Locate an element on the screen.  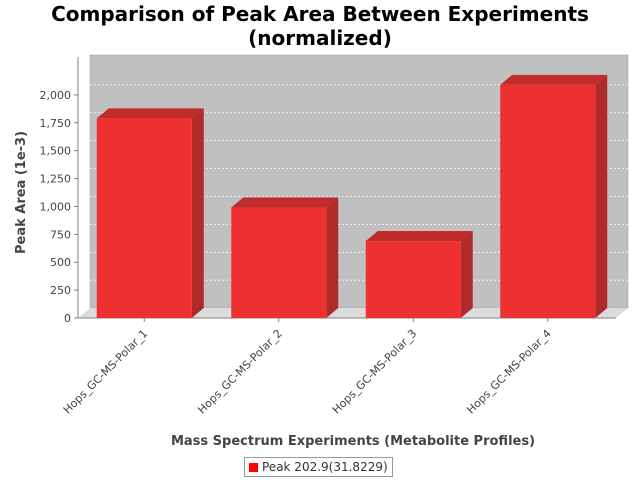
y-axis-label: Peak Area (1e-3) is located at coordinates (21, 192).